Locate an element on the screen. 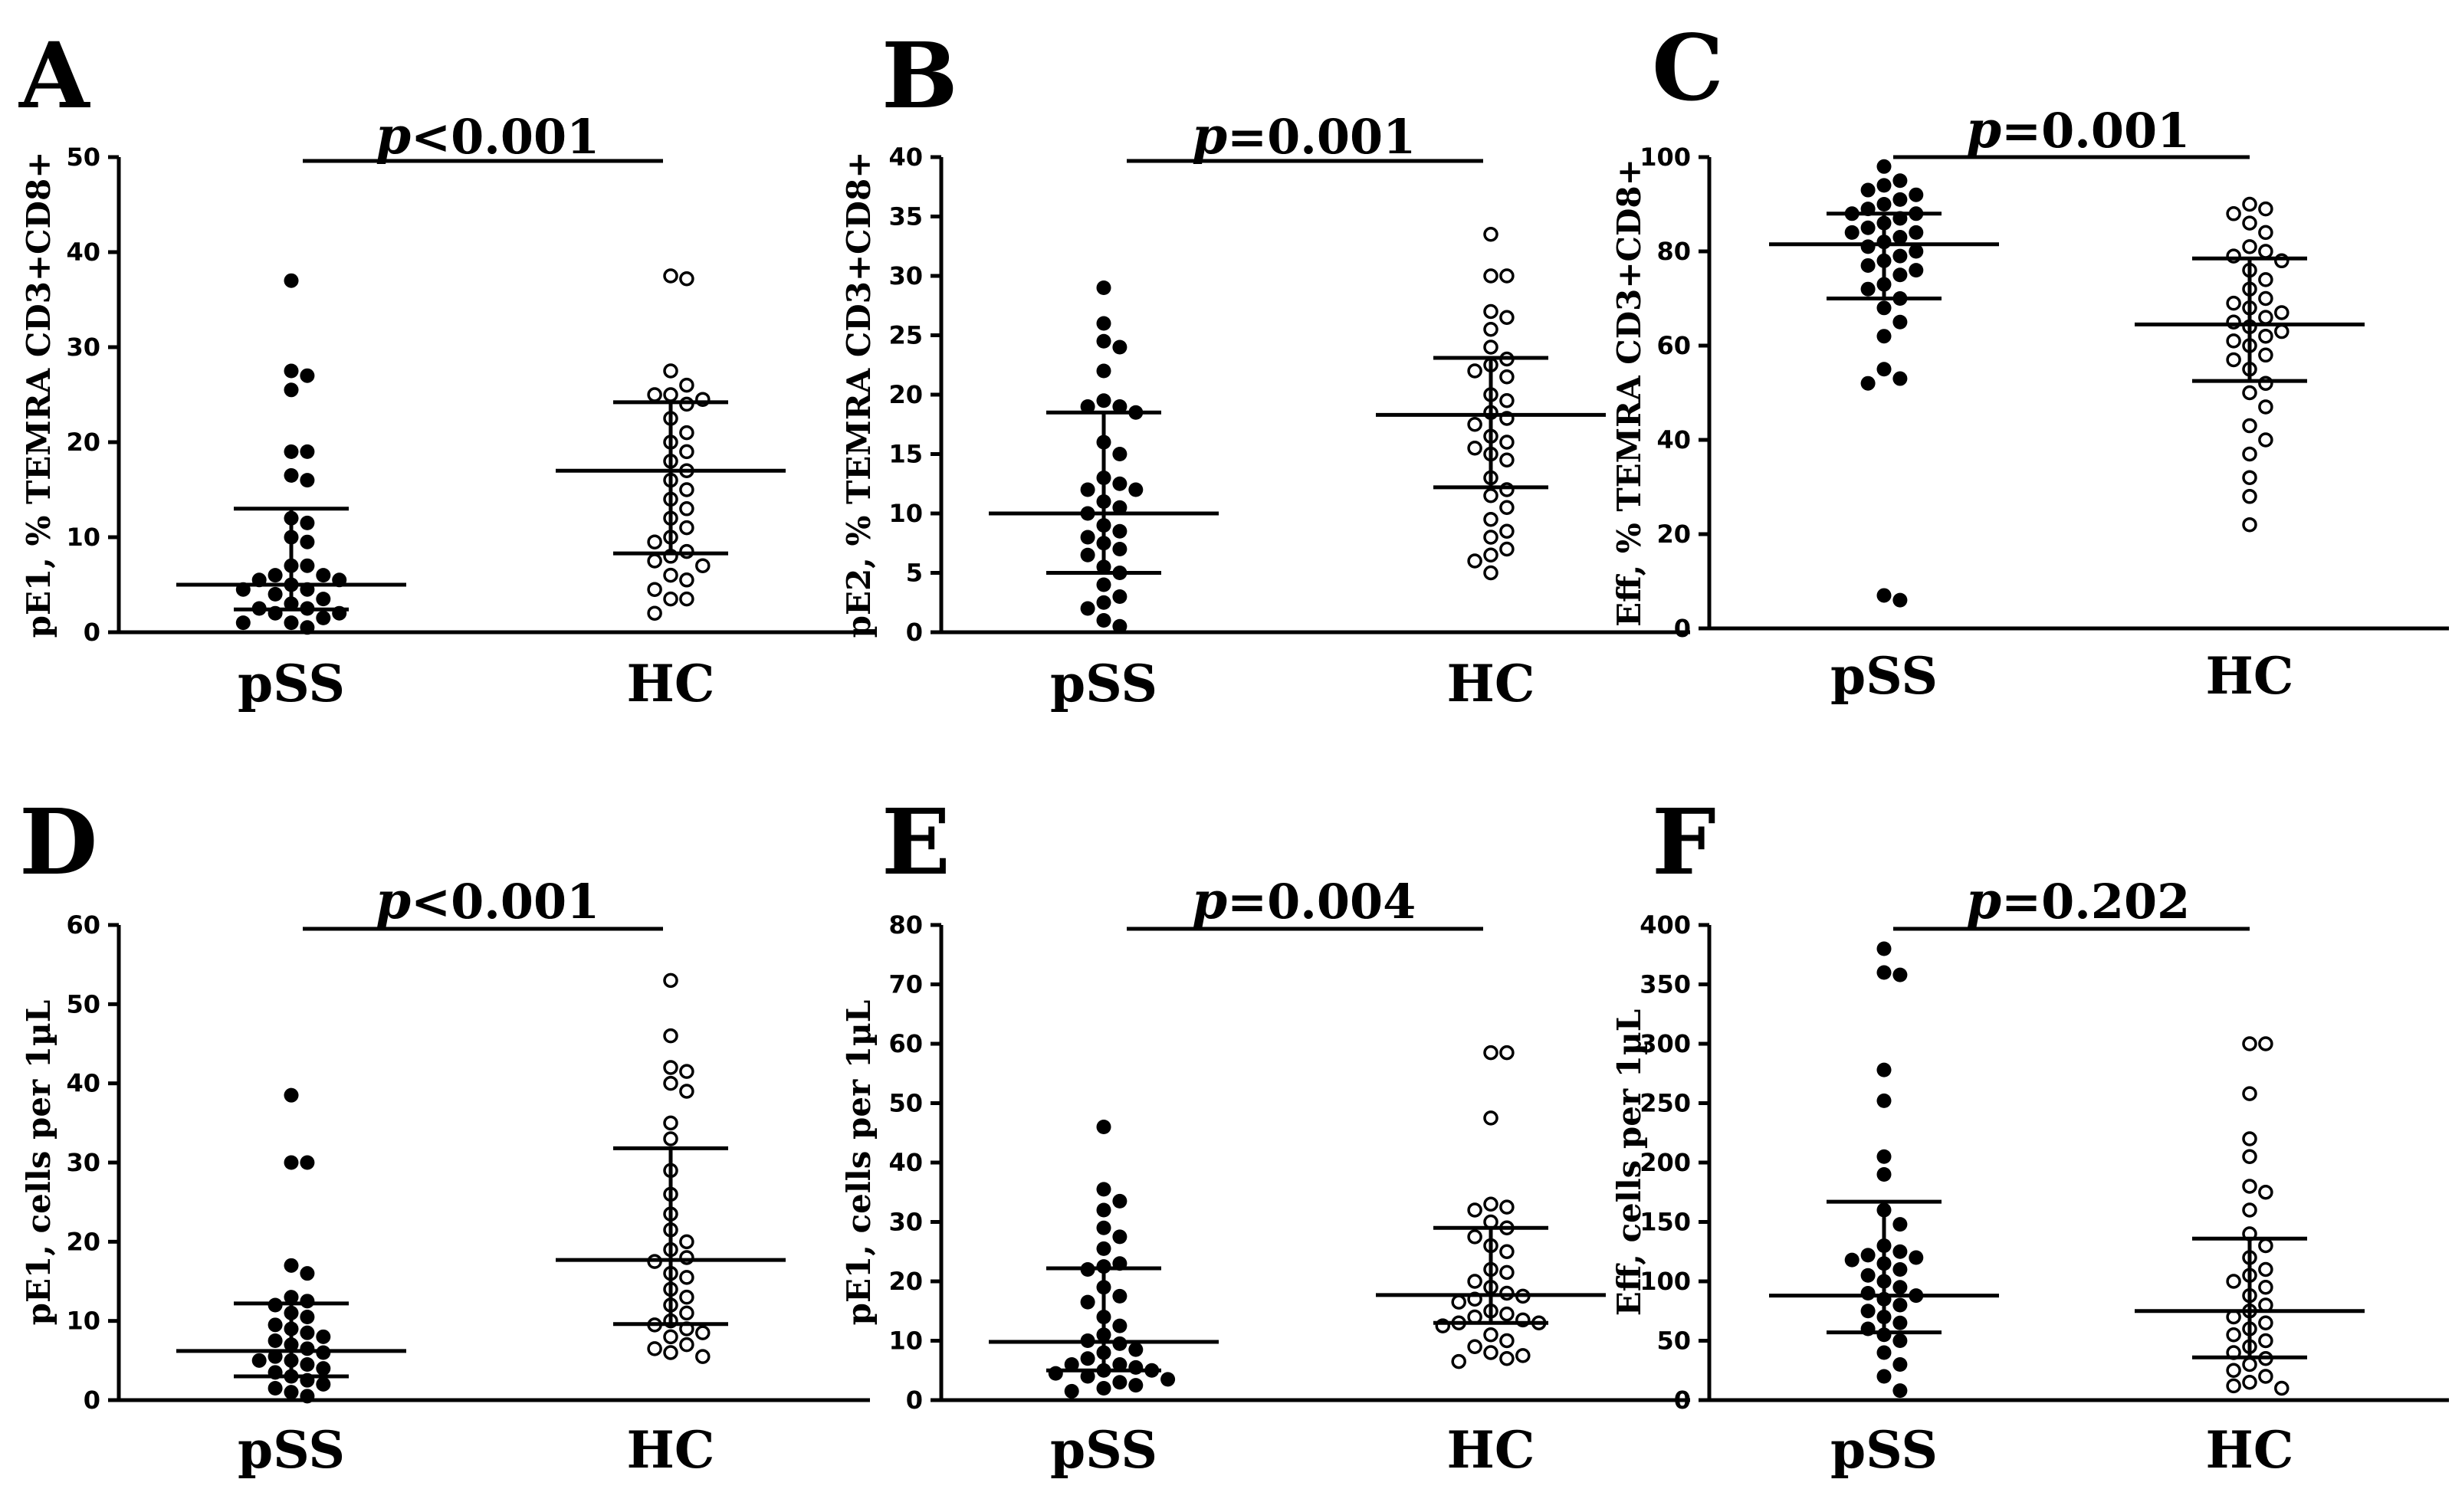  p-value: <0.001 is located at coordinates (505, 137).